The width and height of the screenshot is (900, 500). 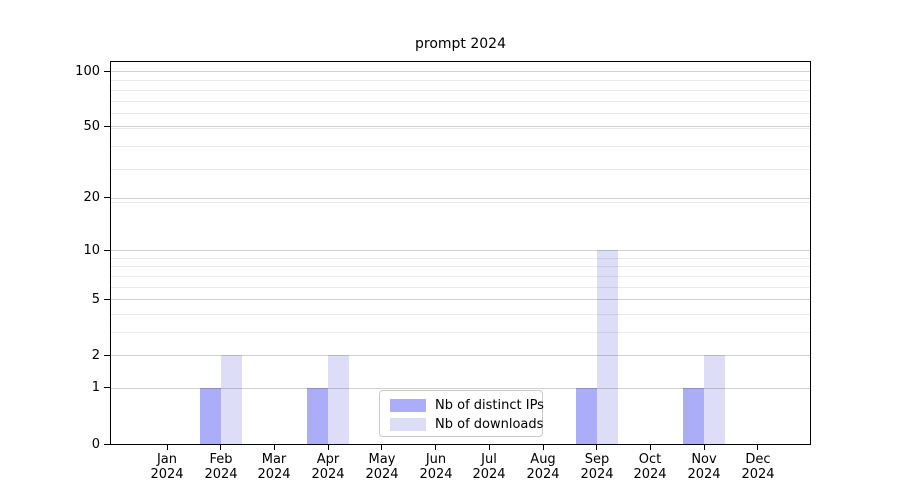 I want to click on chart-title: prompt 2024, so click(x=460, y=44).